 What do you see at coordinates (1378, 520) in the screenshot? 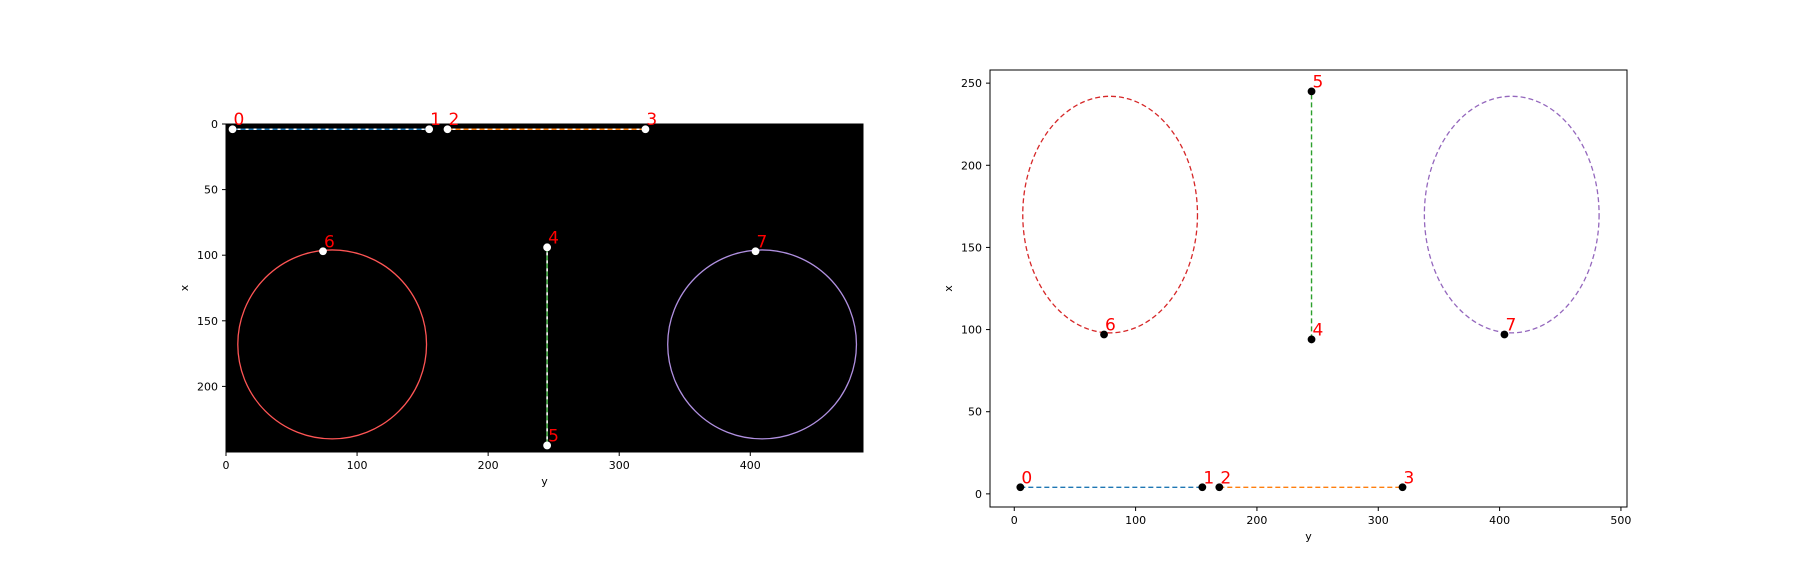
I see `right-x-tick-label: 300` at bounding box center [1378, 520].